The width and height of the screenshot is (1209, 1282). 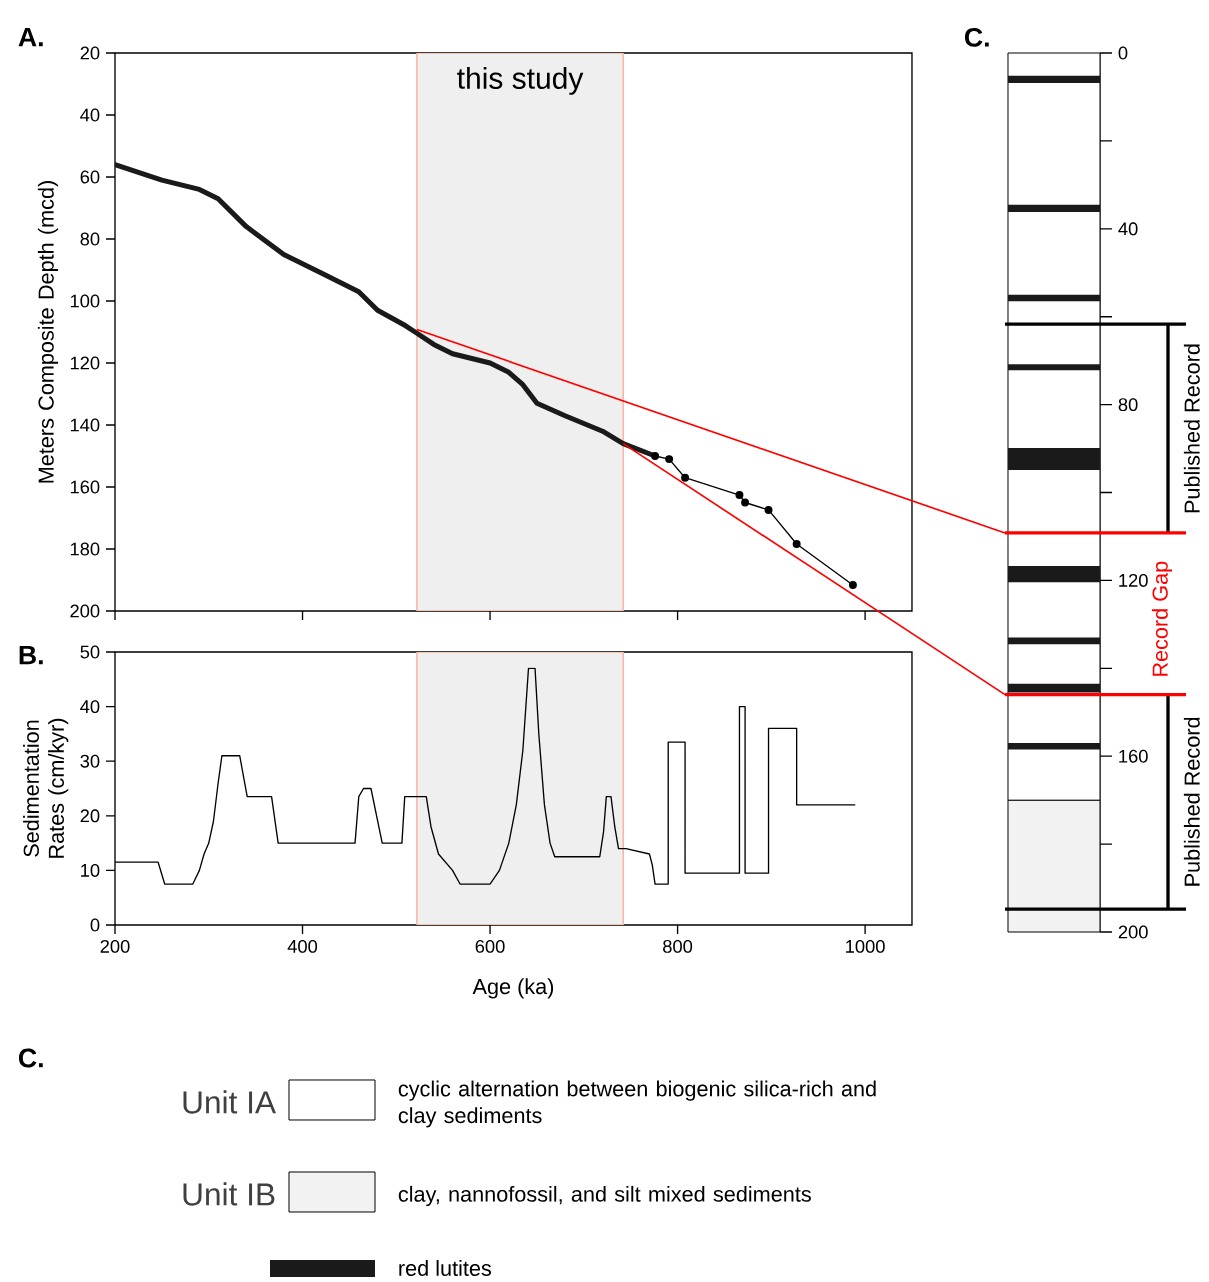 I want to click on chart-title: C., so click(x=976, y=37).